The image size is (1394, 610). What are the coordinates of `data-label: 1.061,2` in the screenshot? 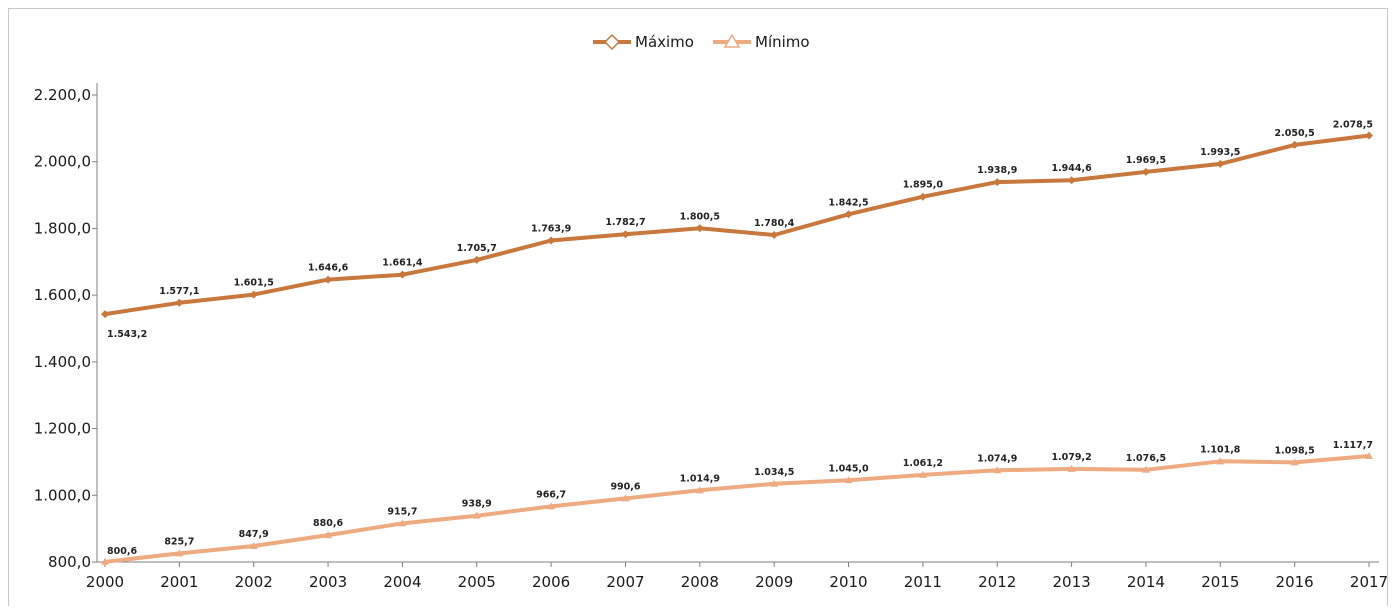 It's located at (923, 463).